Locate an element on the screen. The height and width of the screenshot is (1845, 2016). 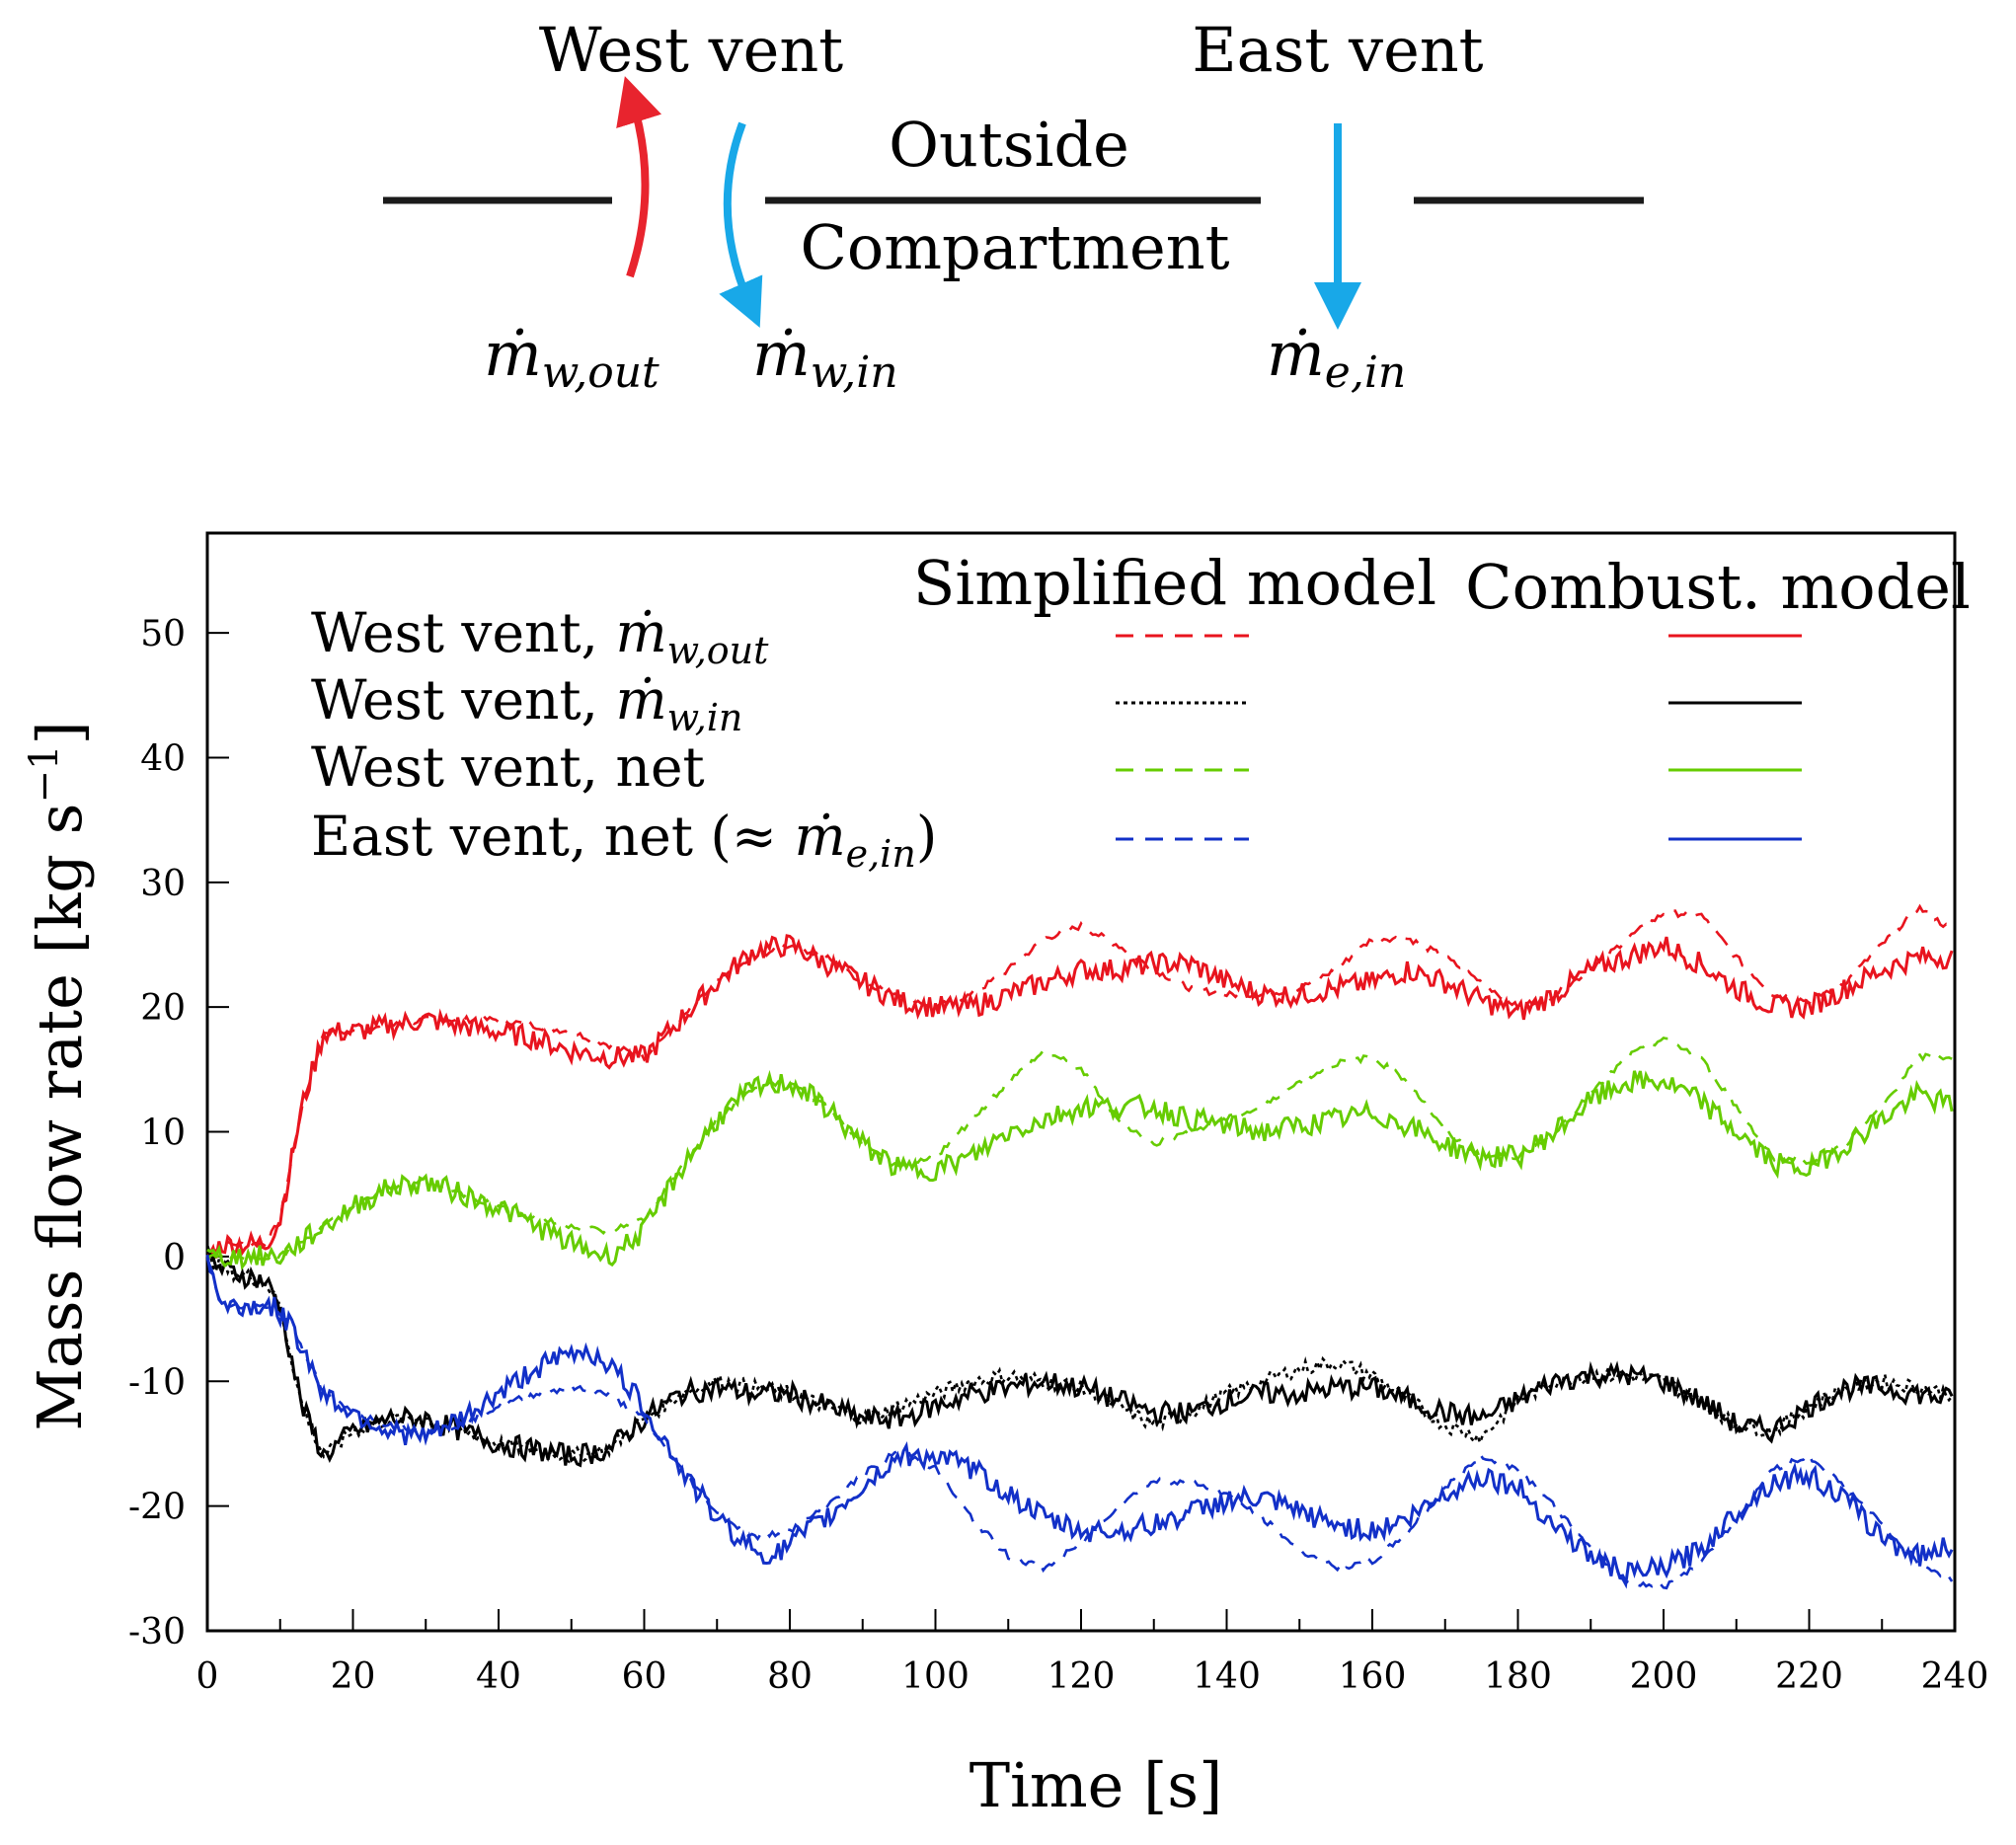
y-tick-label: 50 is located at coordinates (163, 634).